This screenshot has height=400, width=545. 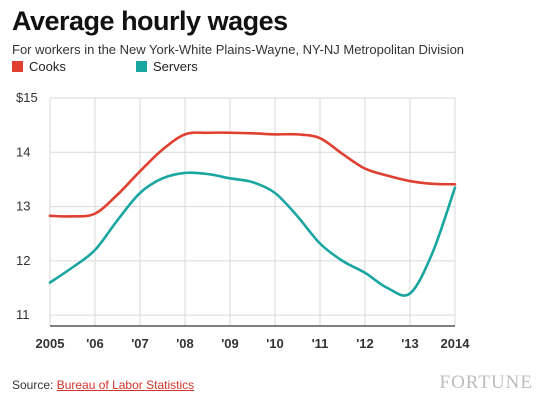 I want to click on x-tick-label: '12, so click(x=365, y=343).